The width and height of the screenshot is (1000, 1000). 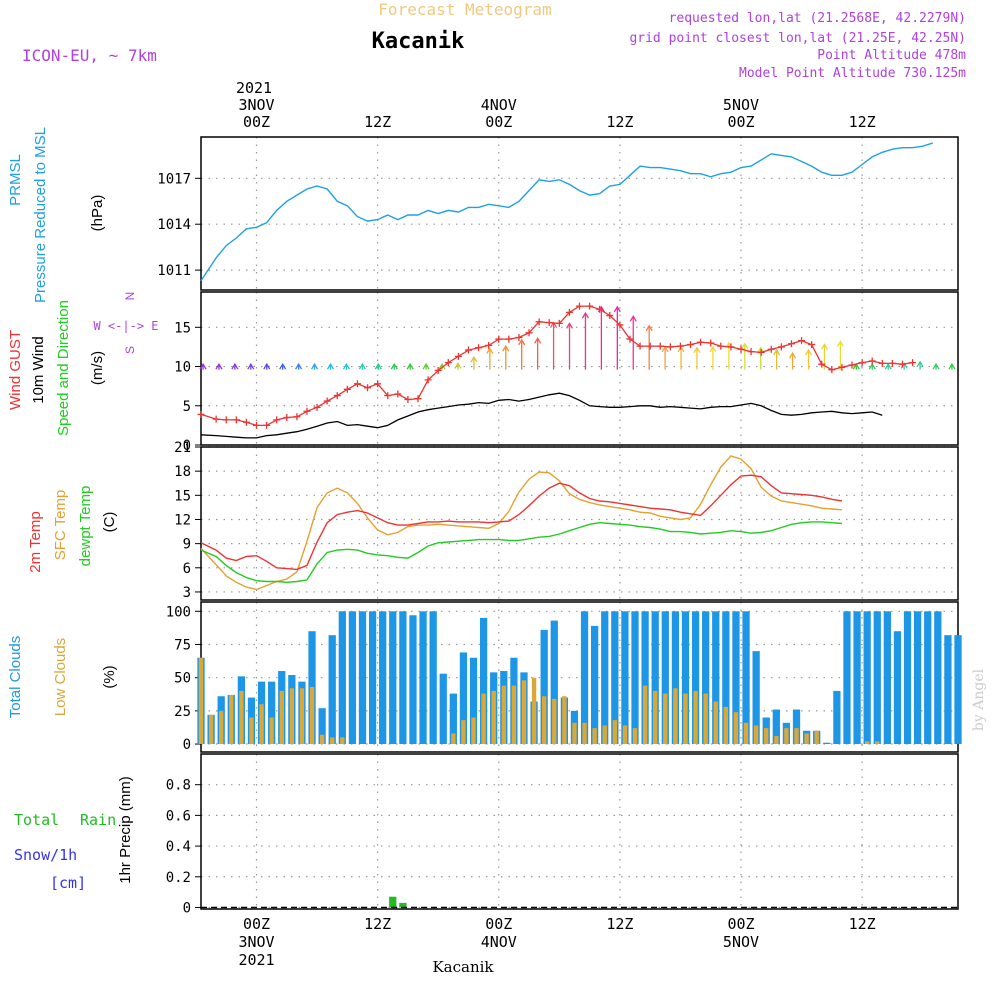 I want to click on y-tick-label: 0.4, so click(x=178, y=847).